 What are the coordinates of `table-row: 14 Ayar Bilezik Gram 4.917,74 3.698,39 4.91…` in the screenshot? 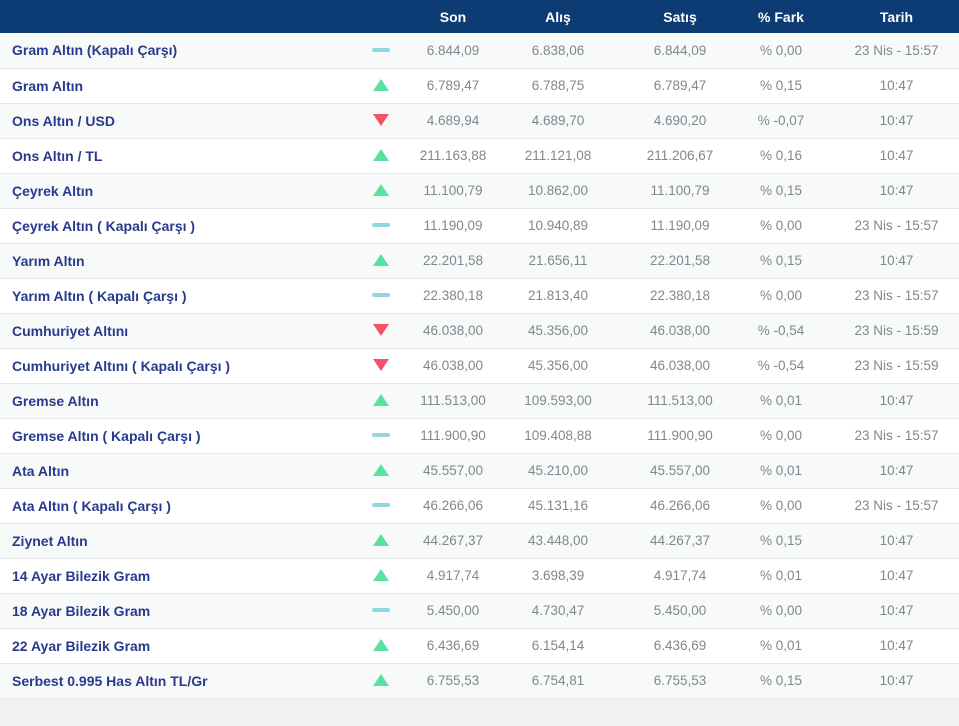 It's located at (479, 575).